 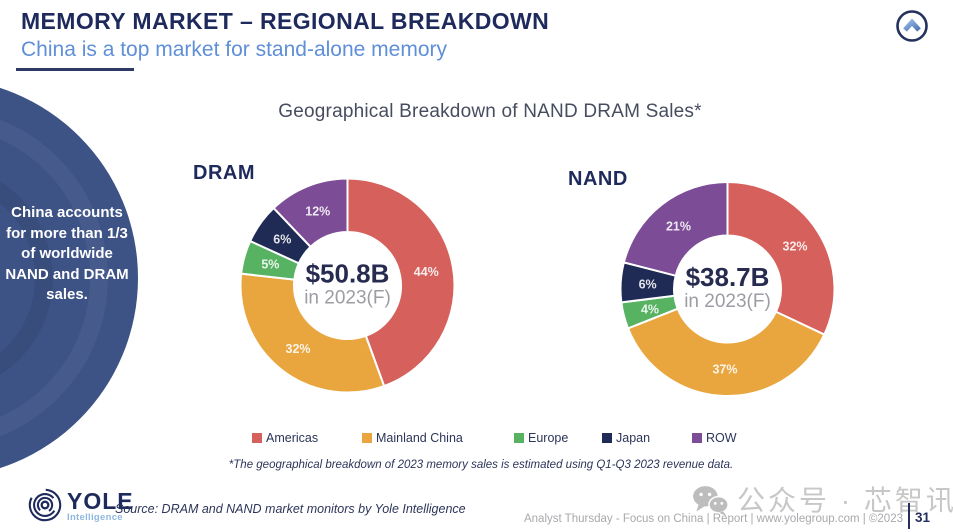 I want to click on page-number: 31, so click(x=923, y=517).